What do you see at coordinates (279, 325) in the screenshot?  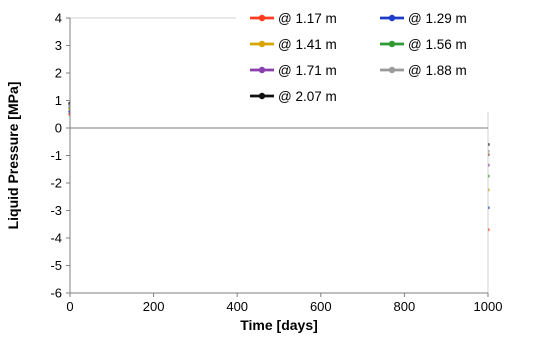 I see `x-axis-title: Time [days]` at bounding box center [279, 325].